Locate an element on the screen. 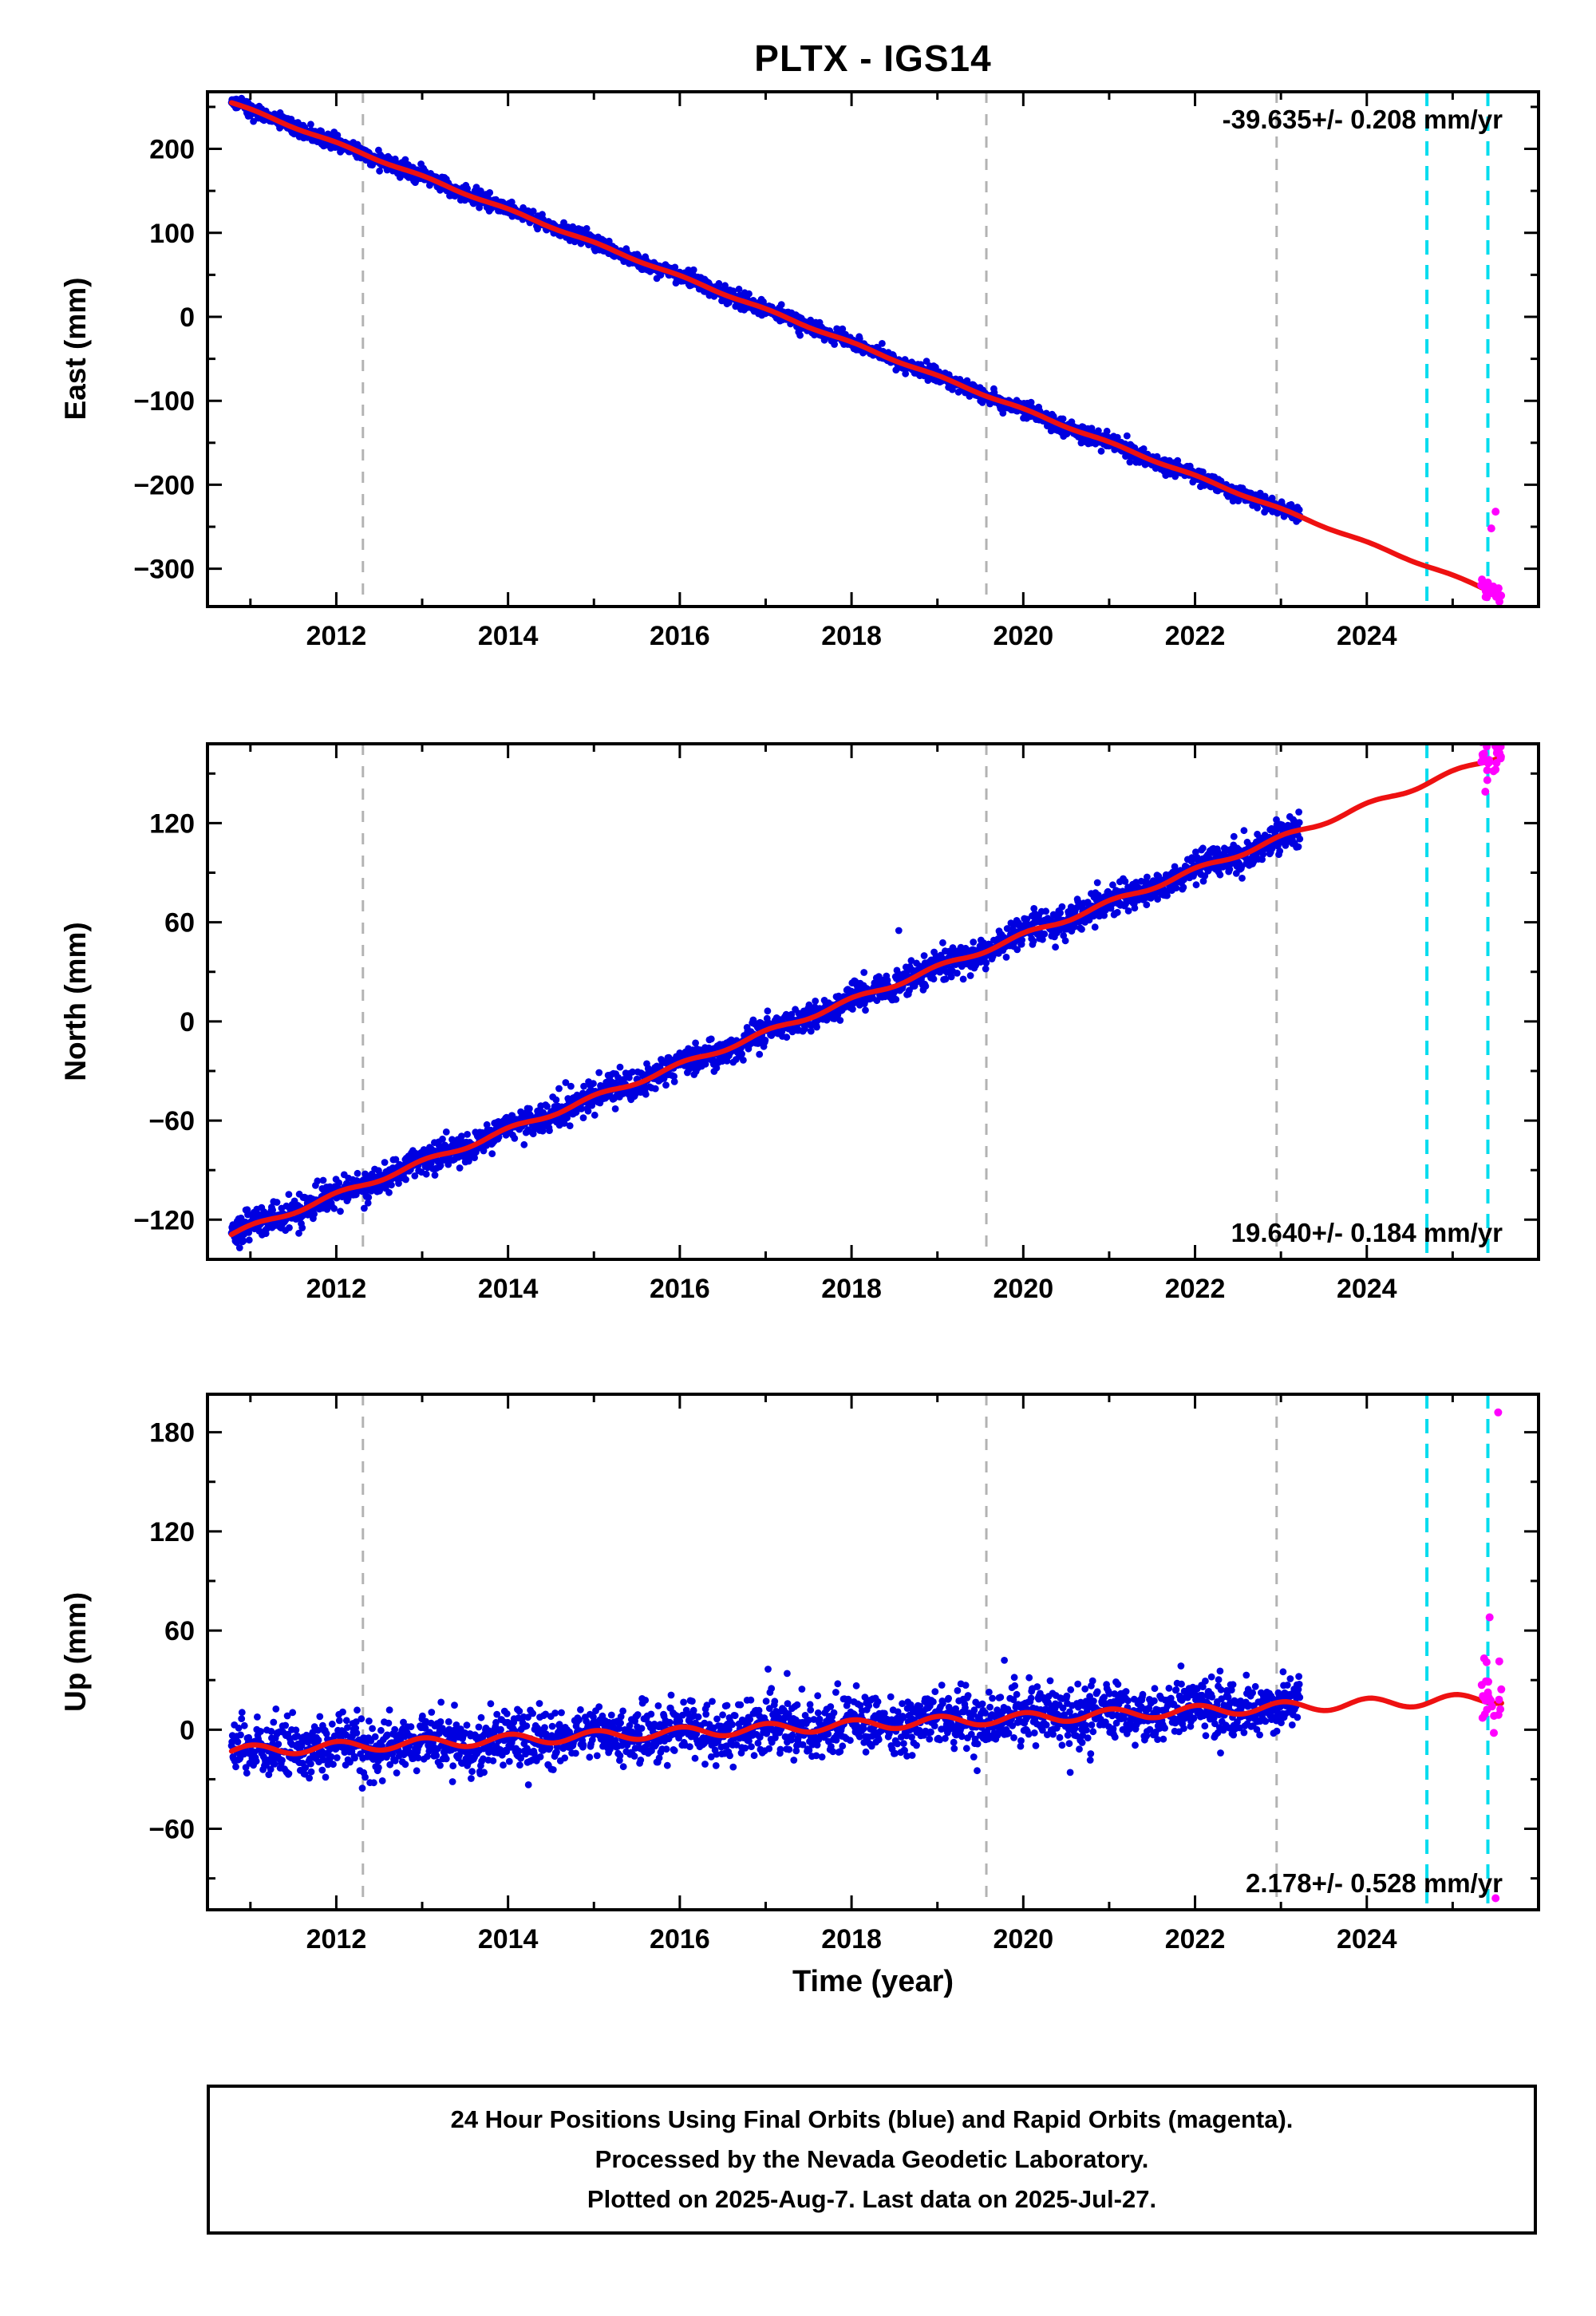  north-rate-label: 19.640+/- 0.184 mm/yr is located at coordinates (1367, 1232).